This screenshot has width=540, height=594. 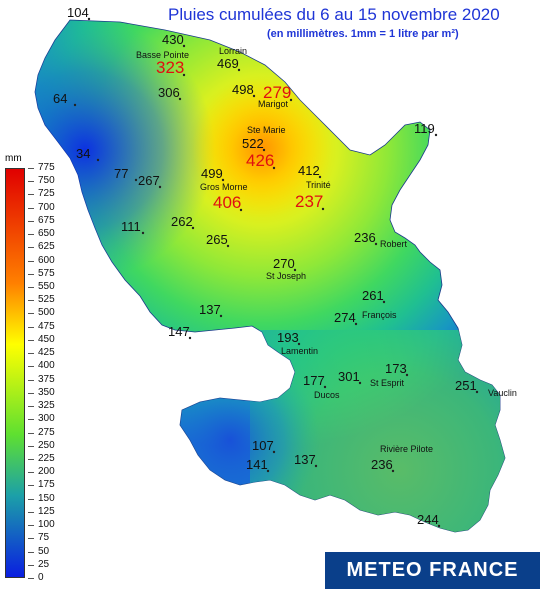 I want to click on legend-tick: 0, so click(x=36, y=577).